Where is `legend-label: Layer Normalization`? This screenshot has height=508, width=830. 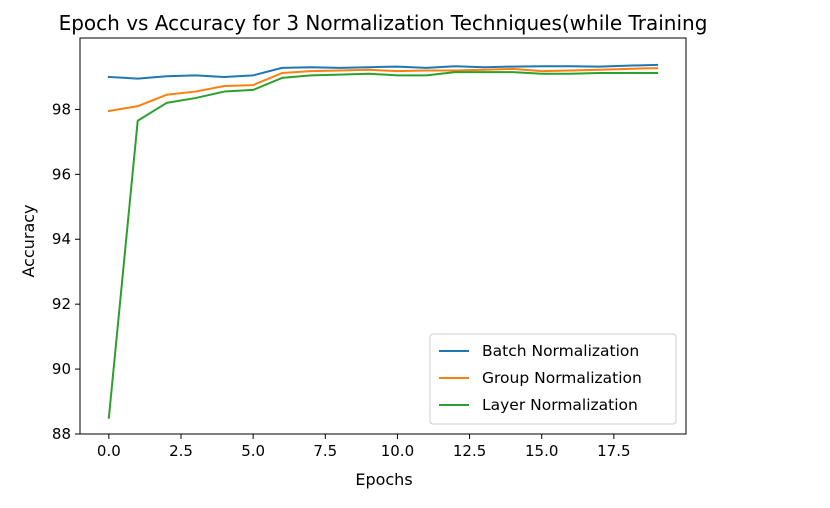 legend-label: Layer Normalization is located at coordinates (560, 405).